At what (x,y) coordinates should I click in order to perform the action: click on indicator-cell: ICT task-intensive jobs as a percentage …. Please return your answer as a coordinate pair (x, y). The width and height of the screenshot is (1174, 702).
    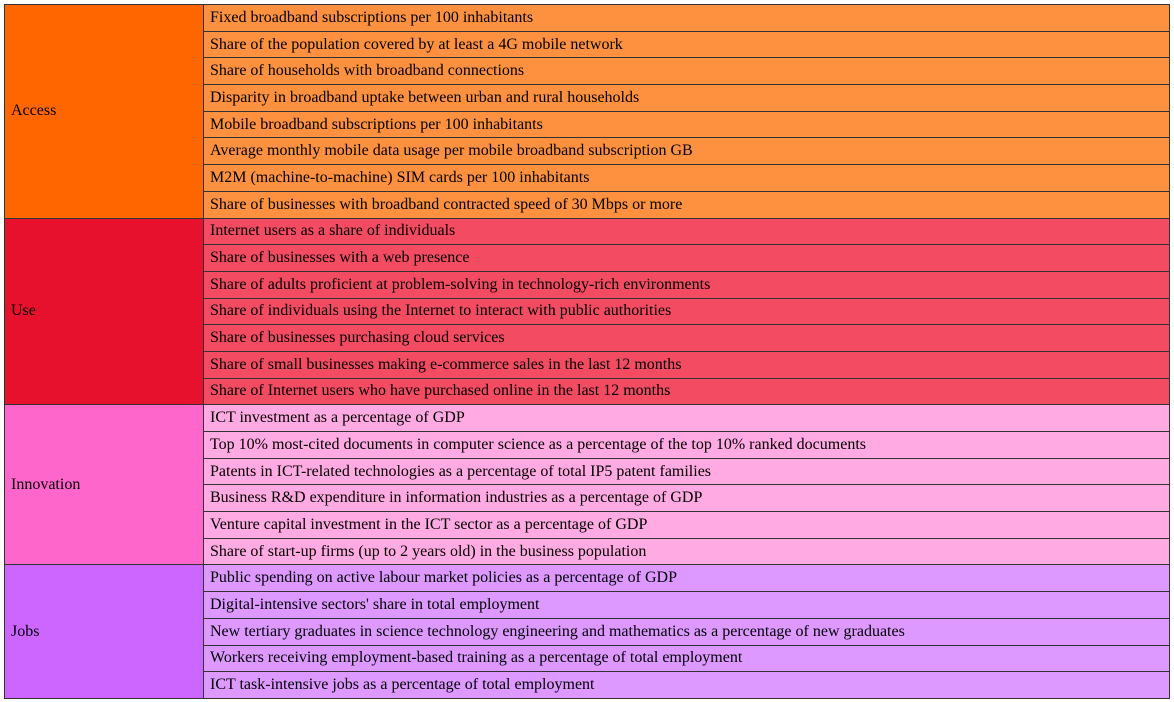
    Looking at the image, I should click on (686, 685).